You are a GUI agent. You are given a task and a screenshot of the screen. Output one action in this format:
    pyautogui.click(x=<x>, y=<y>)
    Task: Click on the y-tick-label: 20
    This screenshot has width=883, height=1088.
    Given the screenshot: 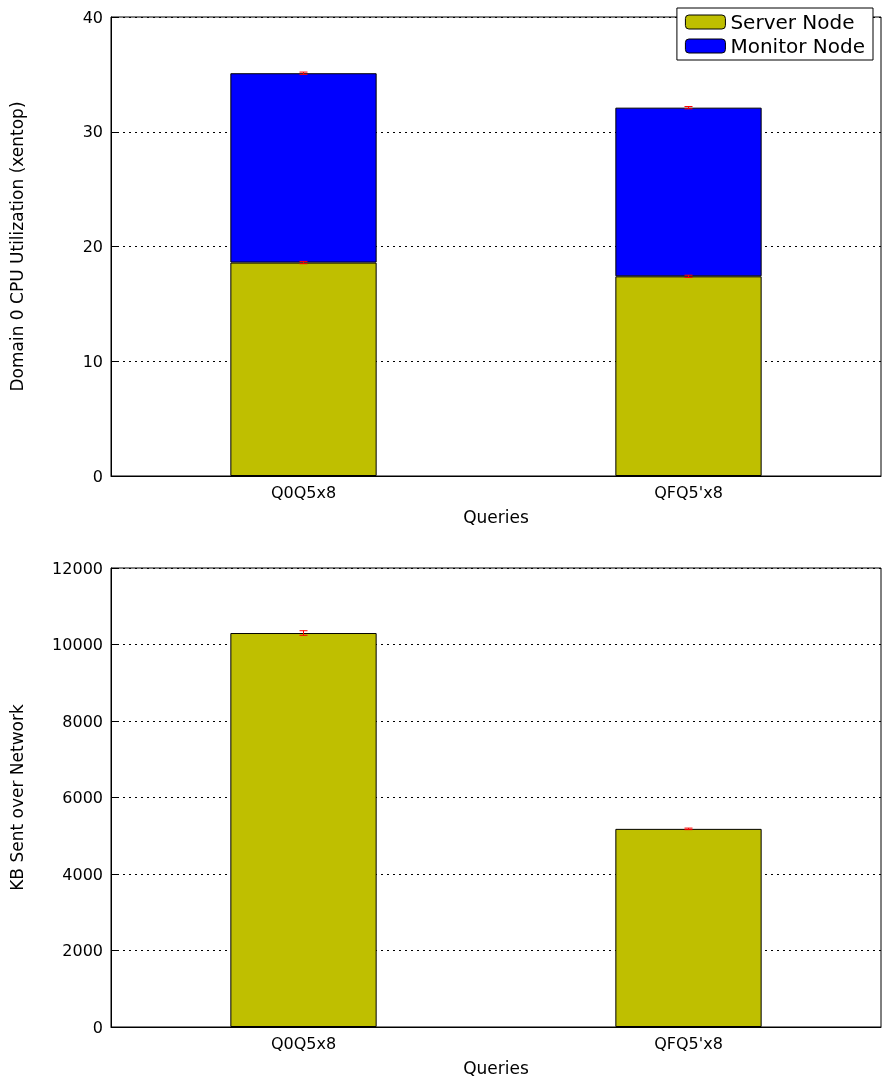 What is the action you would take?
    pyautogui.click(x=92, y=246)
    